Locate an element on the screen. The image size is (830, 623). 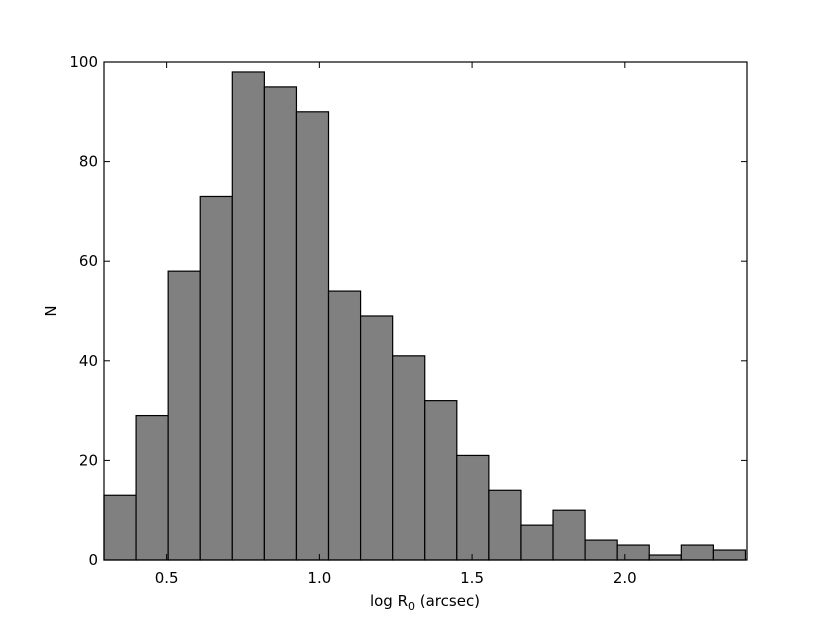
x-tick-label: 1.0 is located at coordinates (319, 578).